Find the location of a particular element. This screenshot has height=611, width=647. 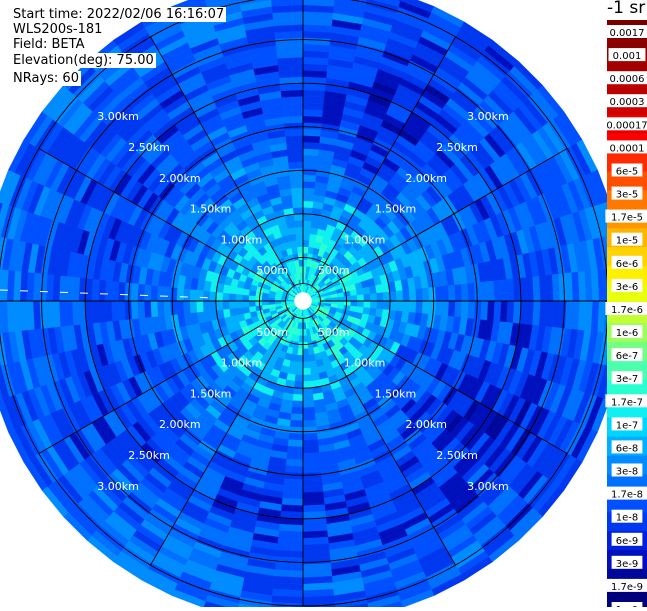

range-ring-label: 2.00km is located at coordinates (180, 178).